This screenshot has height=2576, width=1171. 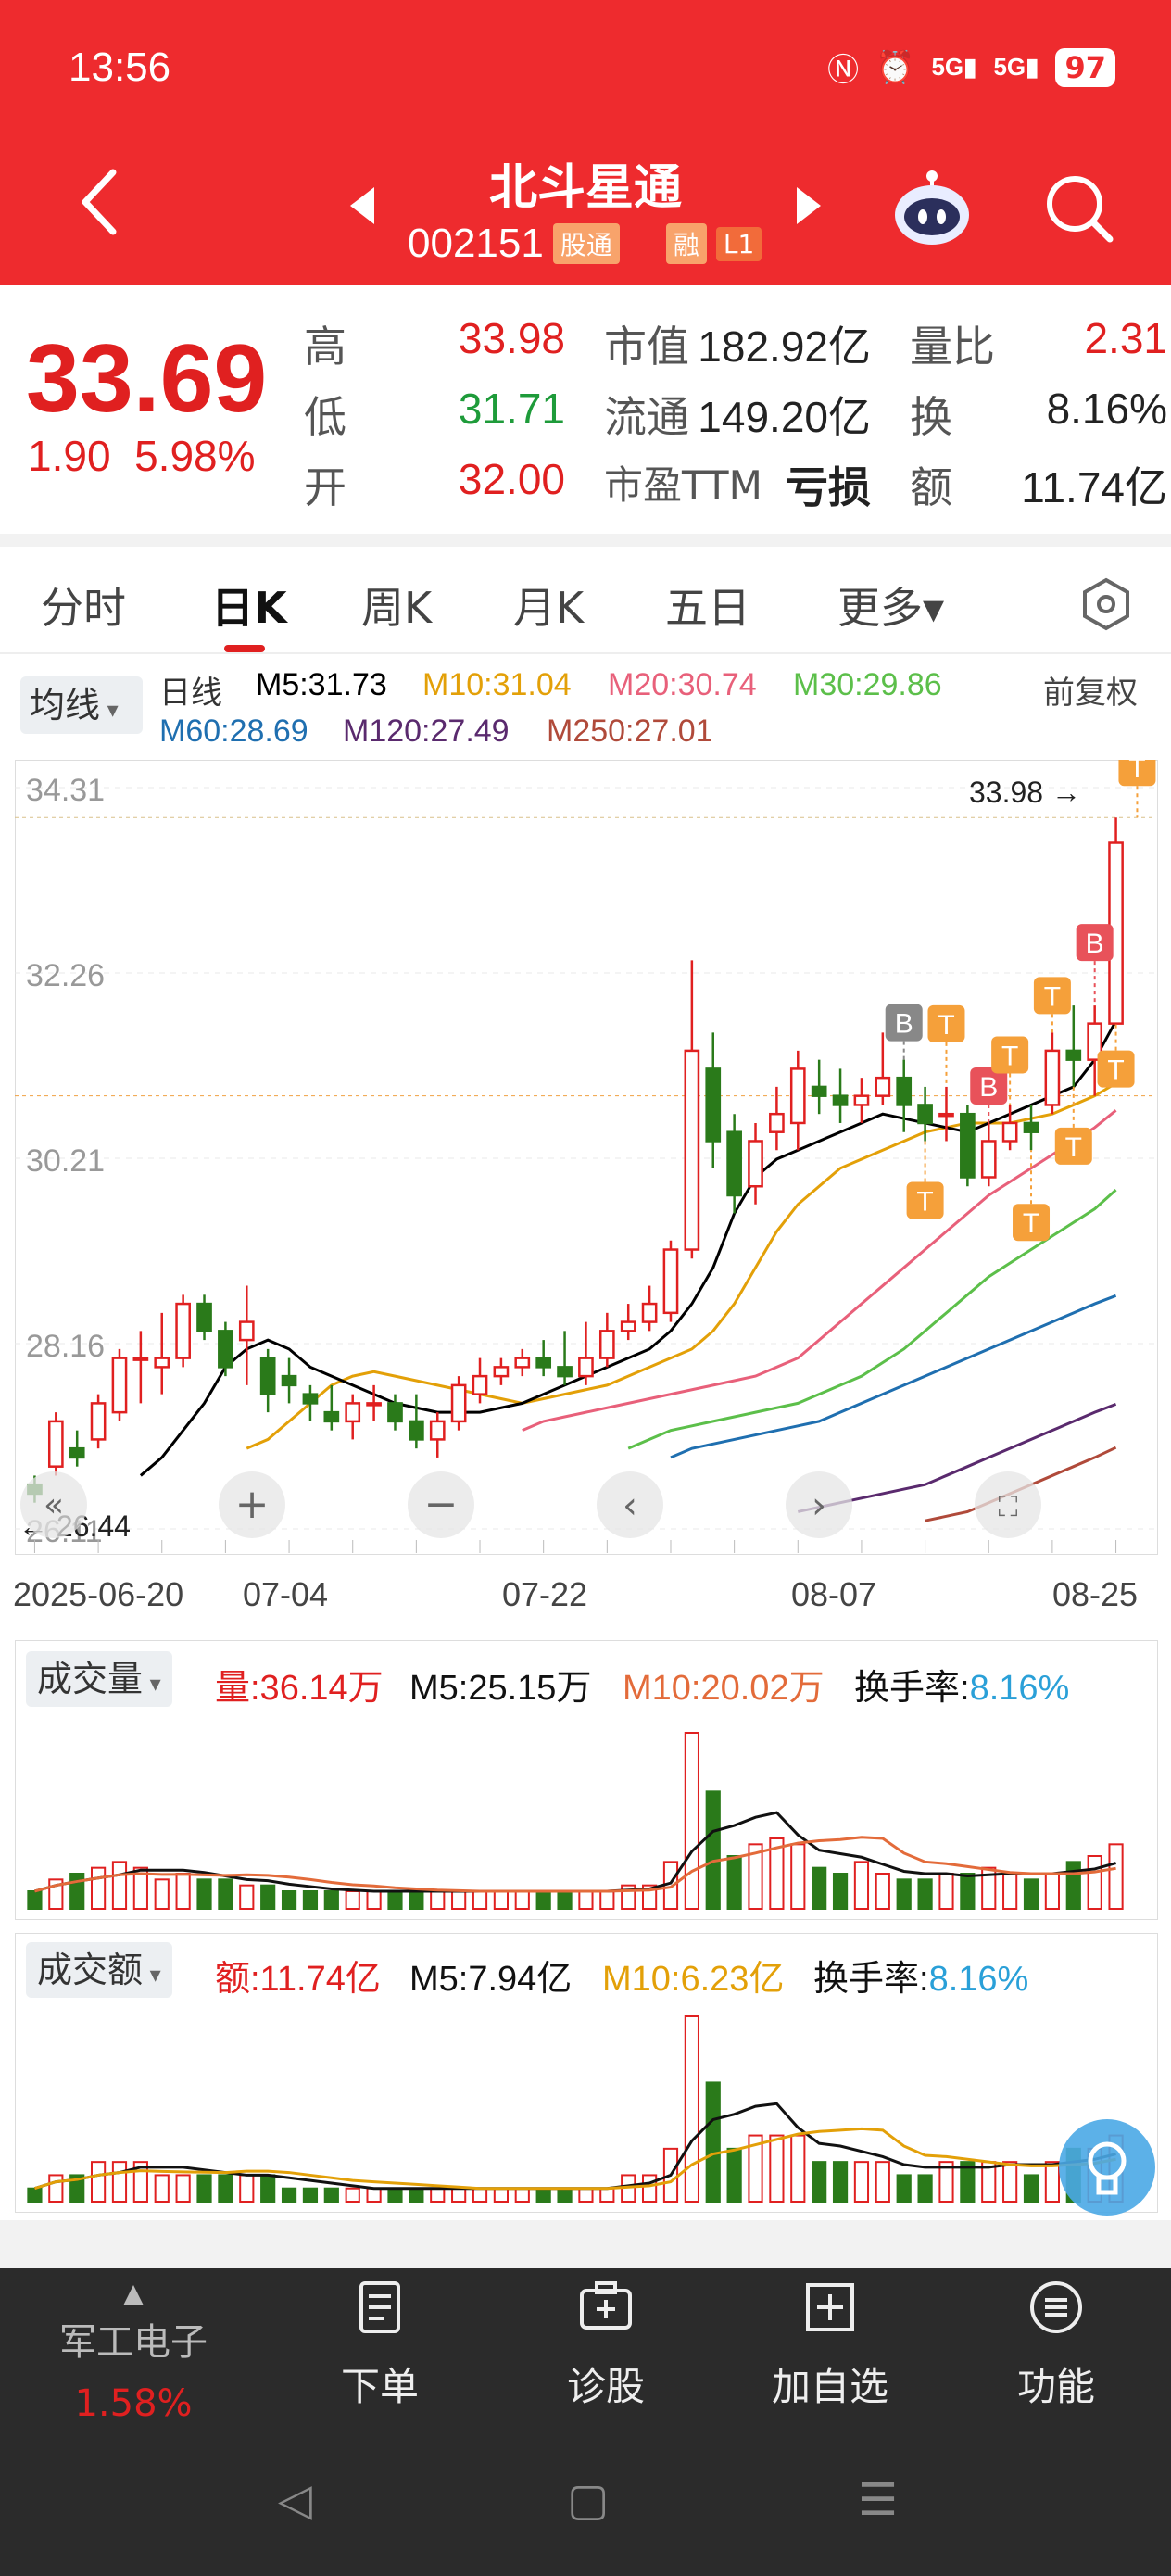 What do you see at coordinates (99, 1970) in the screenshot?
I see `amount-selector-button: 成交额 ▾` at bounding box center [99, 1970].